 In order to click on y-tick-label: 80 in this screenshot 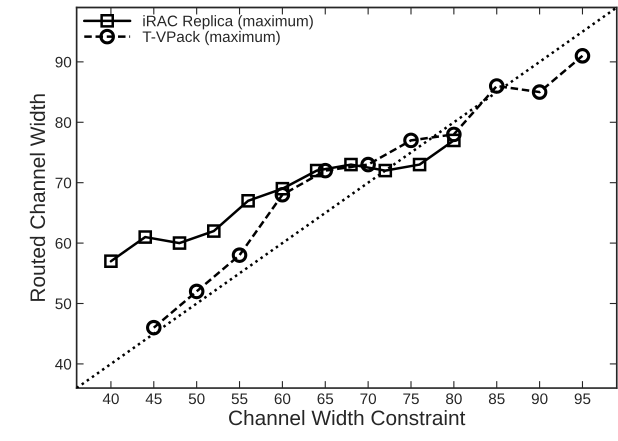, I will do `click(63, 122)`.